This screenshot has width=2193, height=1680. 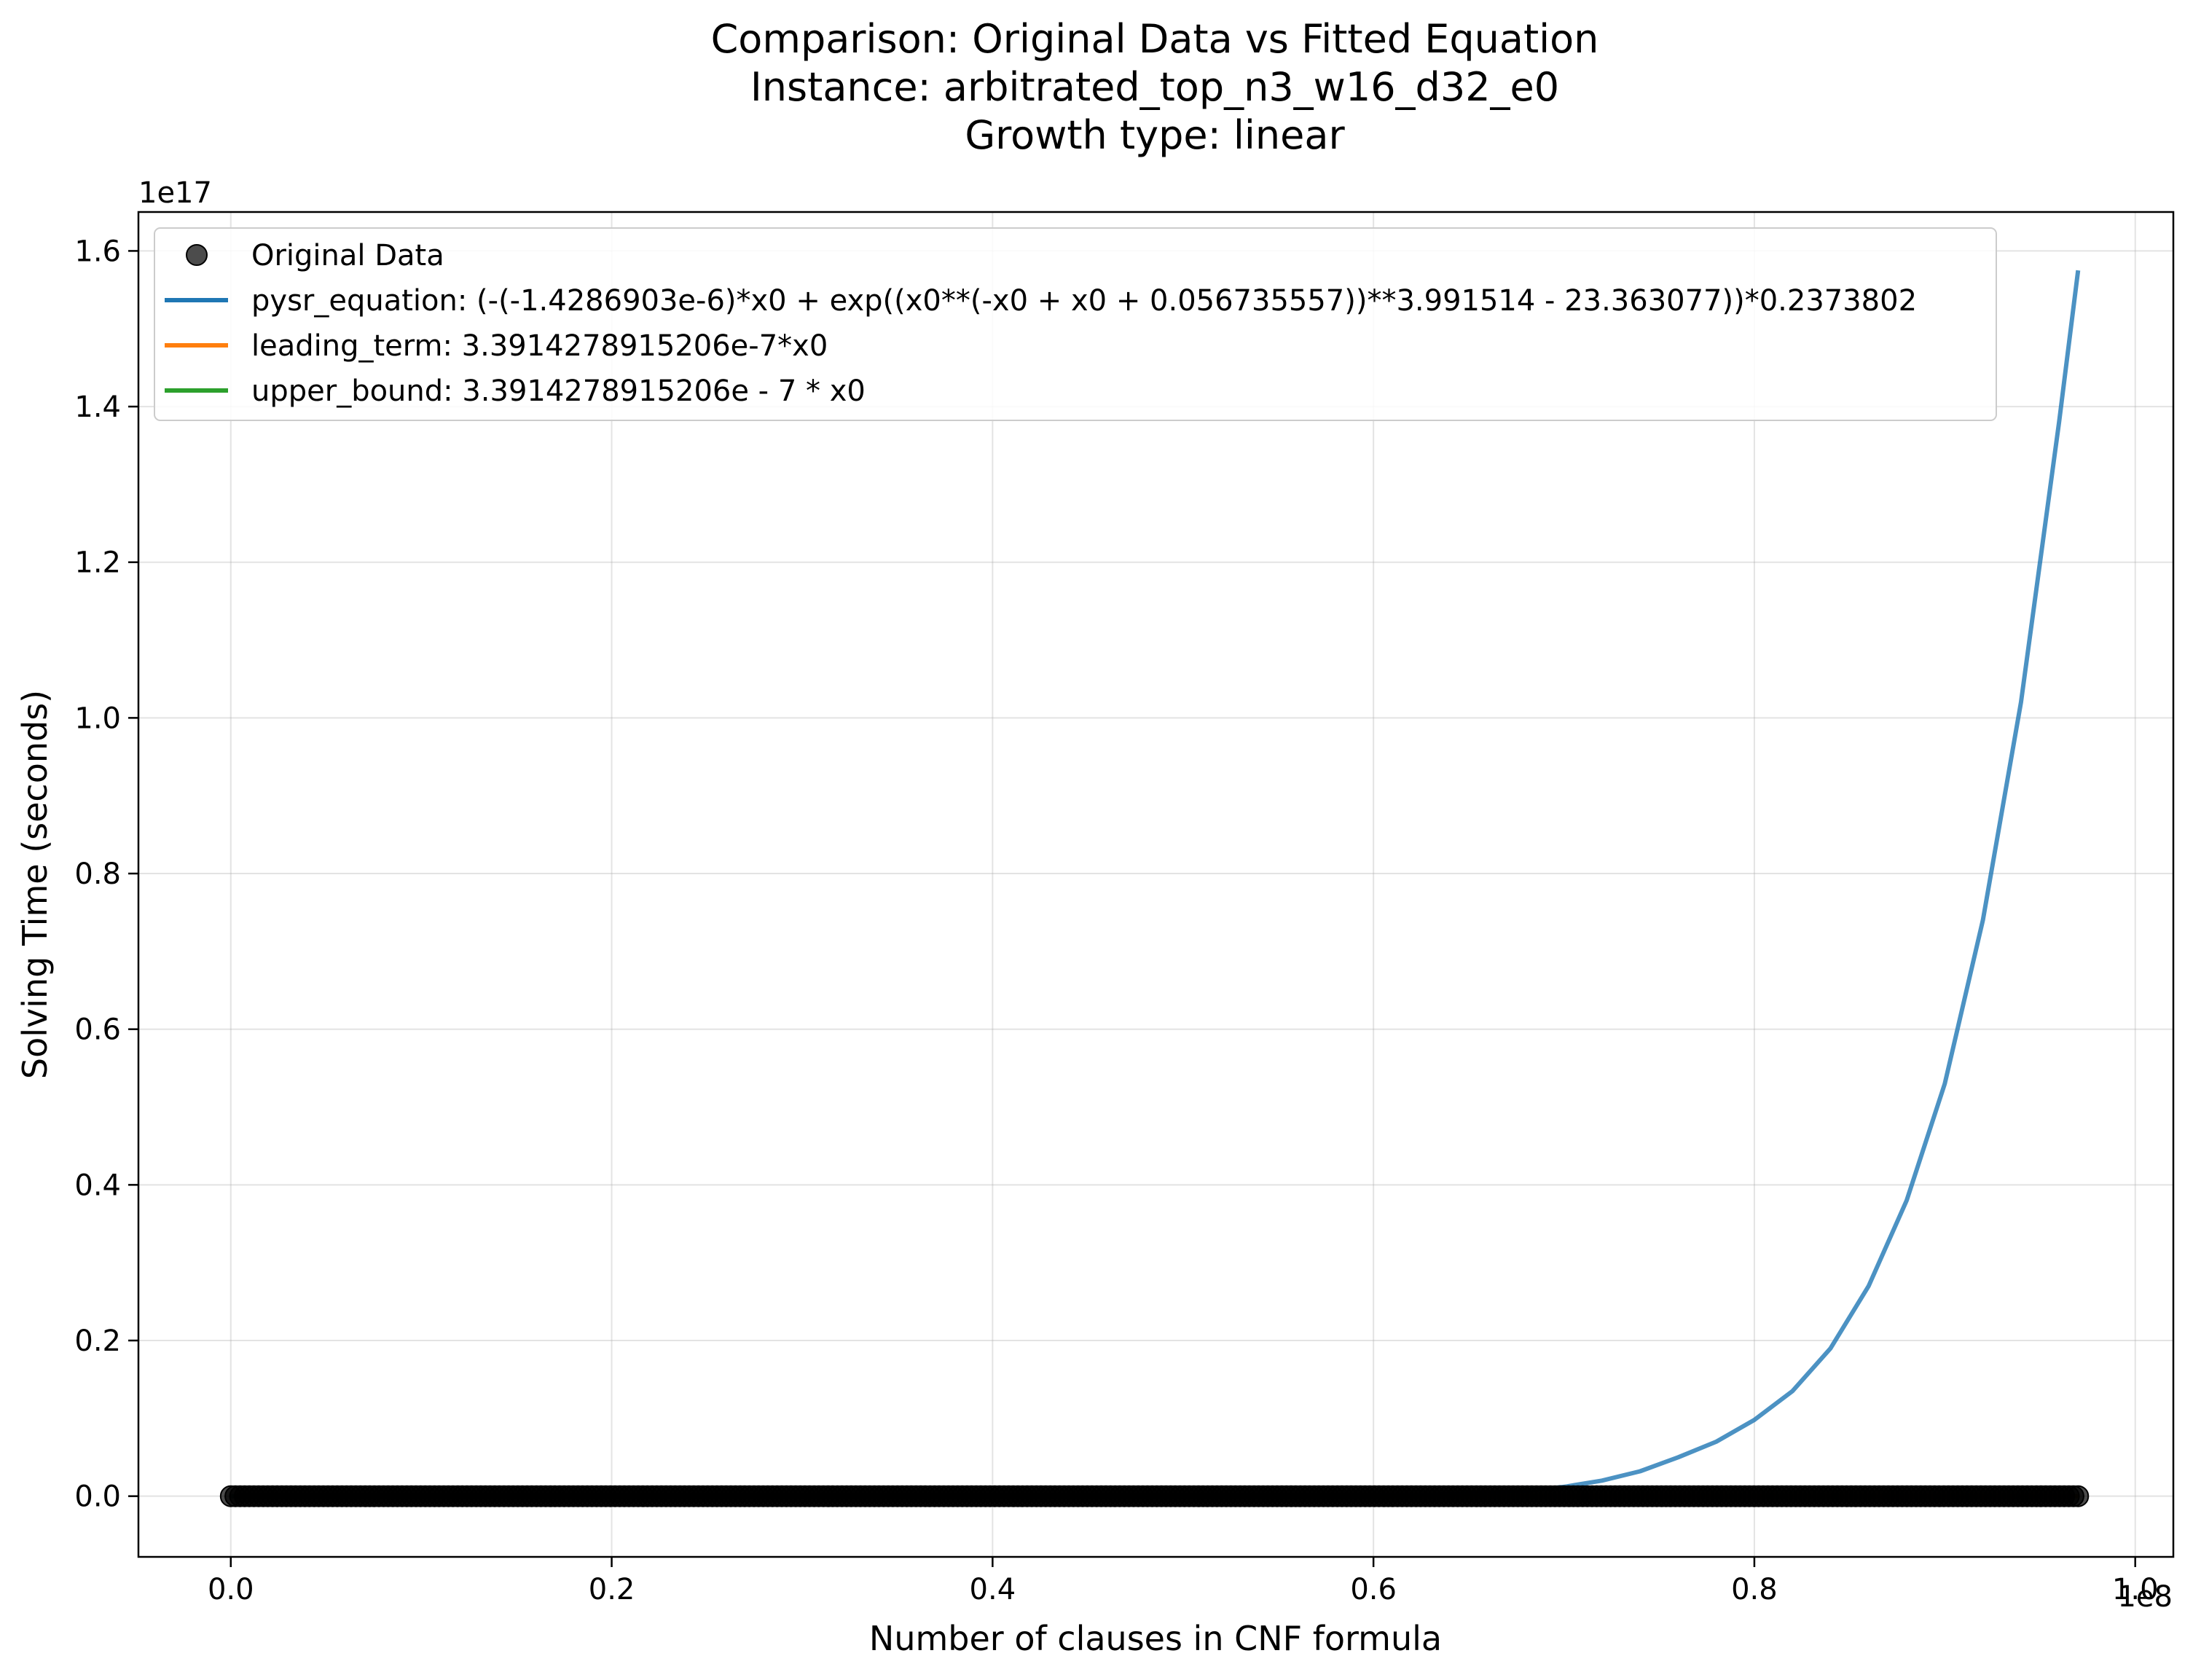 I want to click on y-tick-label: 0.4, so click(x=97, y=1185).